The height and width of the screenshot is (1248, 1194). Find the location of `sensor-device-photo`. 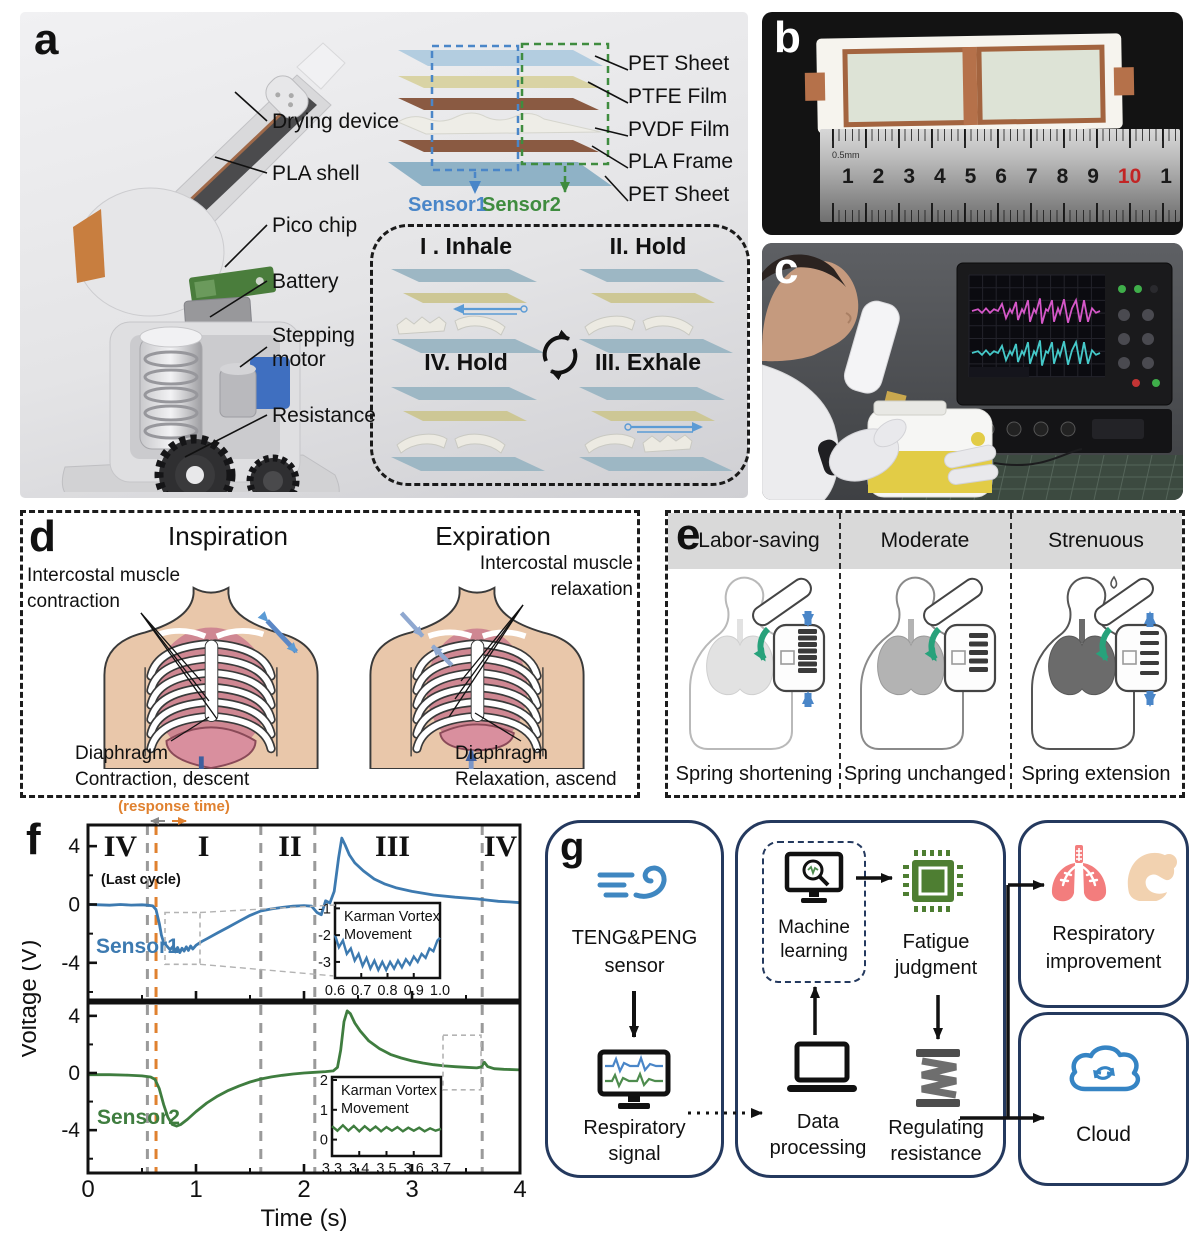

sensor-device-photo is located at coordinates (969, 83).